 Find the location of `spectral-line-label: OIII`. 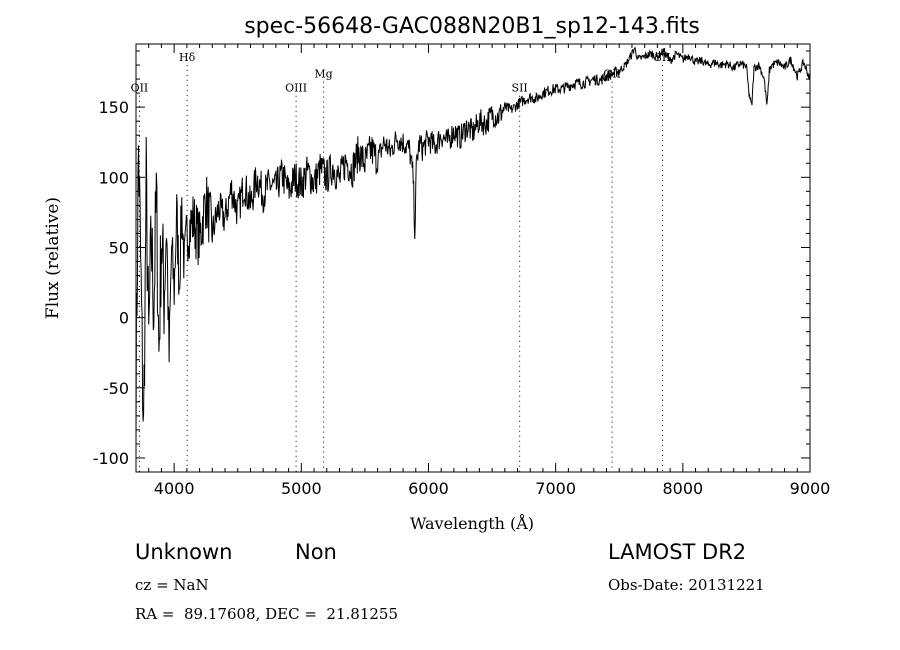

spectral-line-label: OIII is located at coordinates (296, 88).